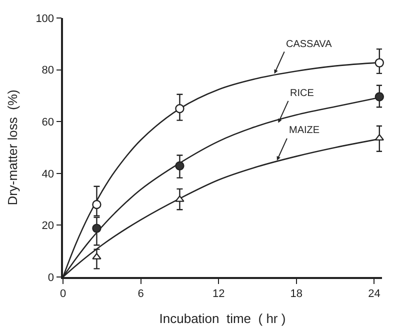 This screenshot has width=400, height=336. What do you see at coordinates (374, 294) in the screenshot?
I see `x-tick-label: 24` at bounding box center [374, 294].